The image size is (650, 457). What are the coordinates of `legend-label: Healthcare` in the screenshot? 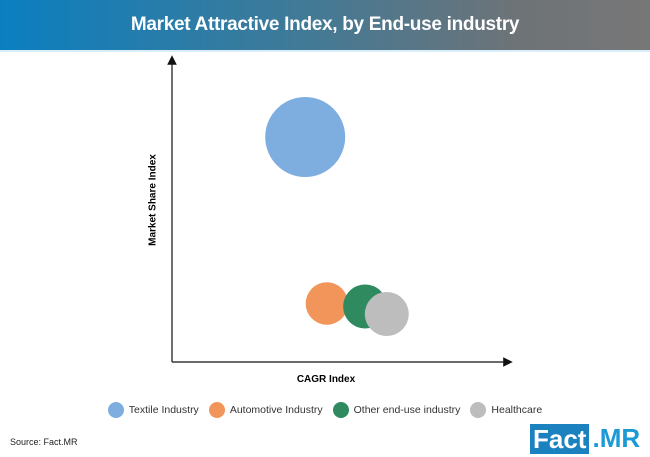 It's located at (517, 410).